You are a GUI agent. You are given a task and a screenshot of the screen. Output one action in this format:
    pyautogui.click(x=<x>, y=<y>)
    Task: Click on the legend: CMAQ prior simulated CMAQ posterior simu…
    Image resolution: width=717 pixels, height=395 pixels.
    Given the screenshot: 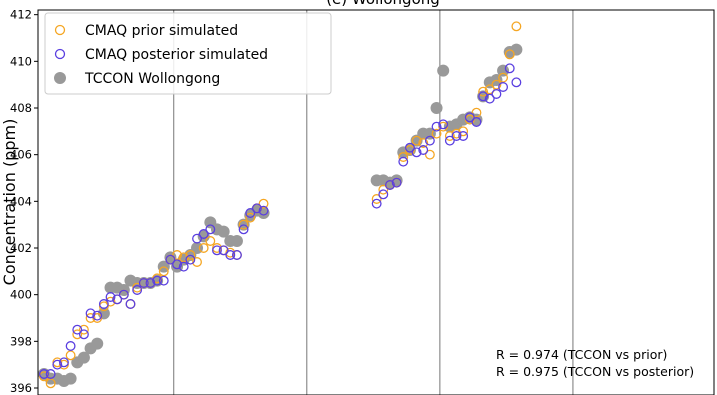 What is the action you would take?
    pyautogui.click(x=188, y=53)
    